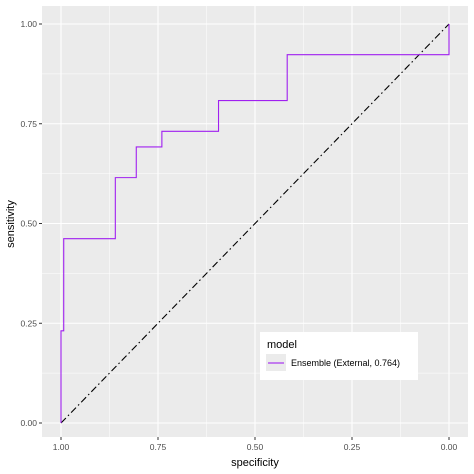 The width and height of the screenshot is (474, 474). I want to click on y-tick-label: 0.00, so click(28, 423).